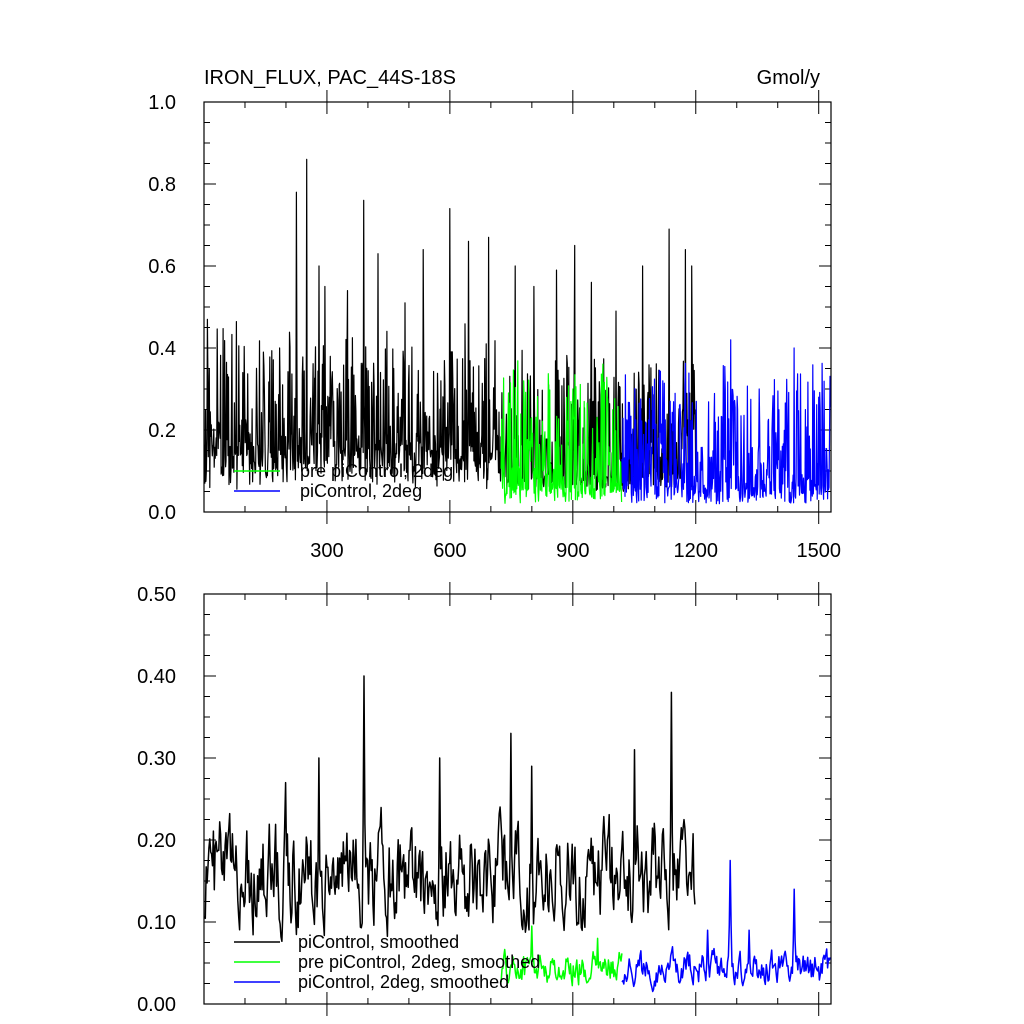 This screenshot has height=1024, width=1024. Describe the element at coordinates (419, 962) in the screenshot. I see `bottom-legend-label: pre piControl, 2deg, smoothed` at that location.